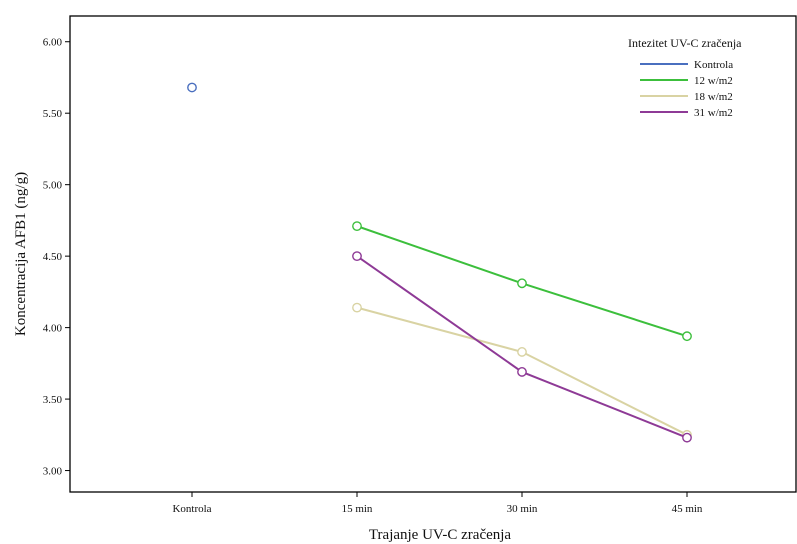 Image resolution: width=797 pixels, height=544 pixels. I want to click on y-tick-label: 5.50, so click(53, 114).